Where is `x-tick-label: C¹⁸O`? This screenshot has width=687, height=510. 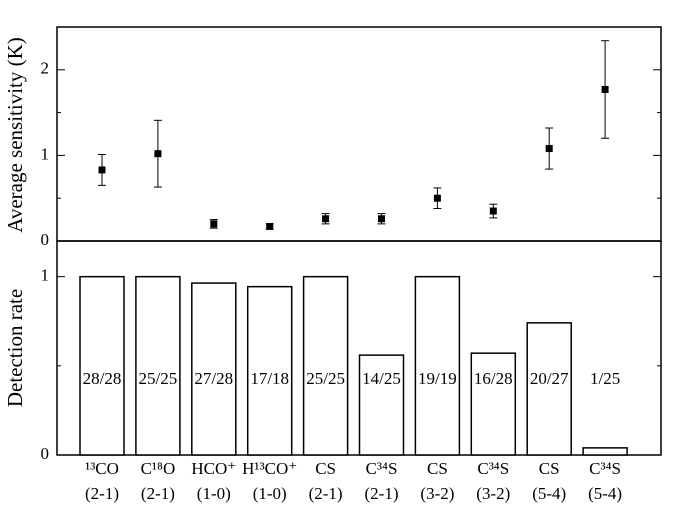 x-tick-label: C¹⁸O is located at coordinates (158, 468).